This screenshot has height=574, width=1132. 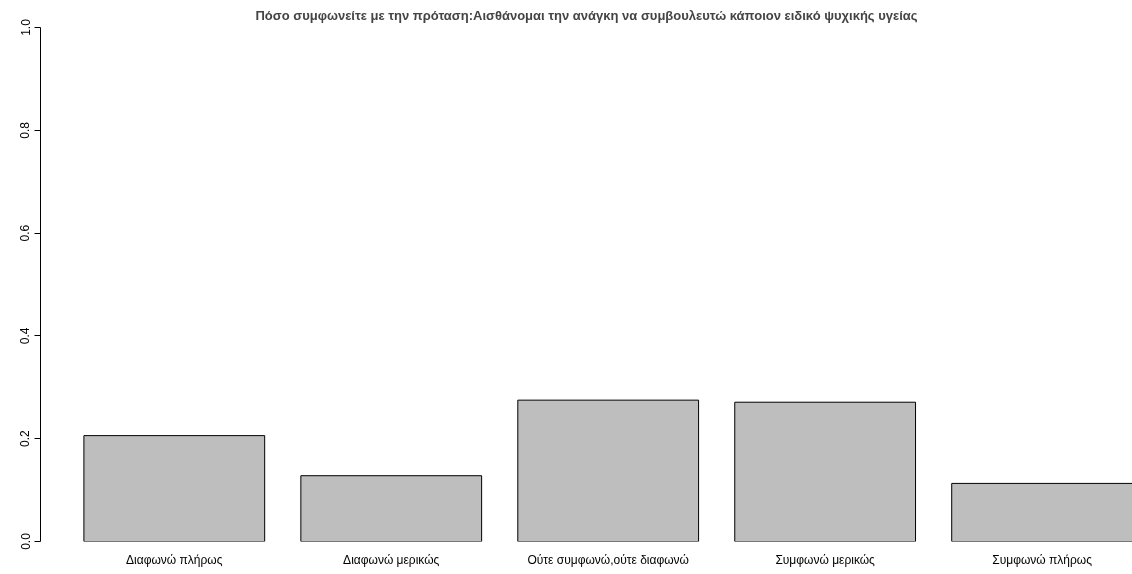 I want to click on chart-title: Πόσο συμφωνείτε με την πρόταση:Αισθάνομαι την ανάγκη να συμβουλευτώ κάποιον ειδικό ψυχικής υγείας, so click(x=586, y=15).